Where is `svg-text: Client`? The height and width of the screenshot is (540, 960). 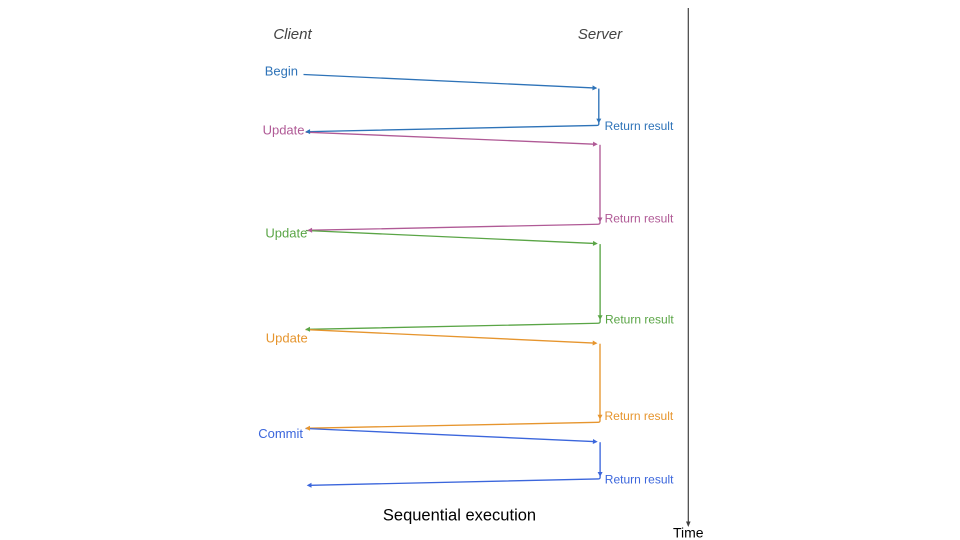 svg-text: Client is located at coordinates (292, 34).